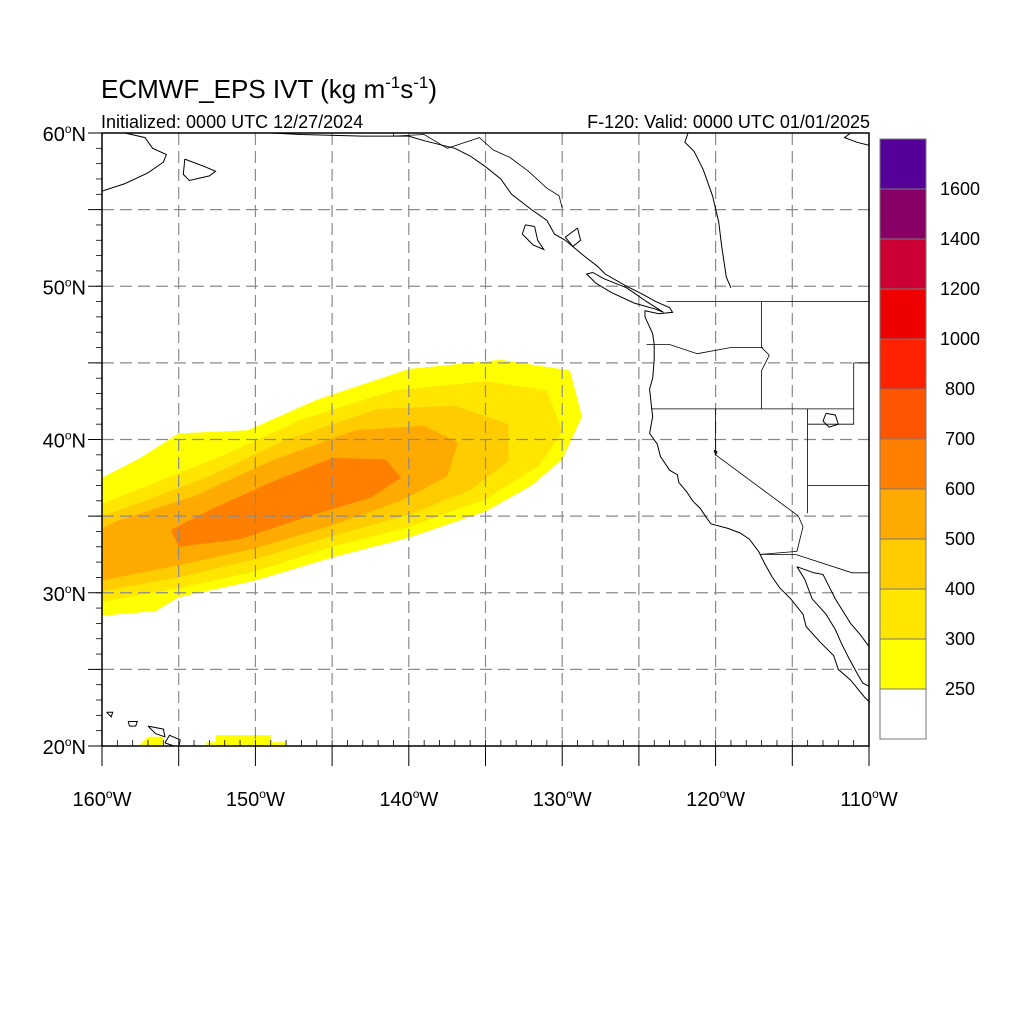 Image resolution: width=1024 pixels, height=1024 pixels. Describe the element at coordinates (960, 689) in the screenshot. I see `colorbar-label-250: 250` at that location.